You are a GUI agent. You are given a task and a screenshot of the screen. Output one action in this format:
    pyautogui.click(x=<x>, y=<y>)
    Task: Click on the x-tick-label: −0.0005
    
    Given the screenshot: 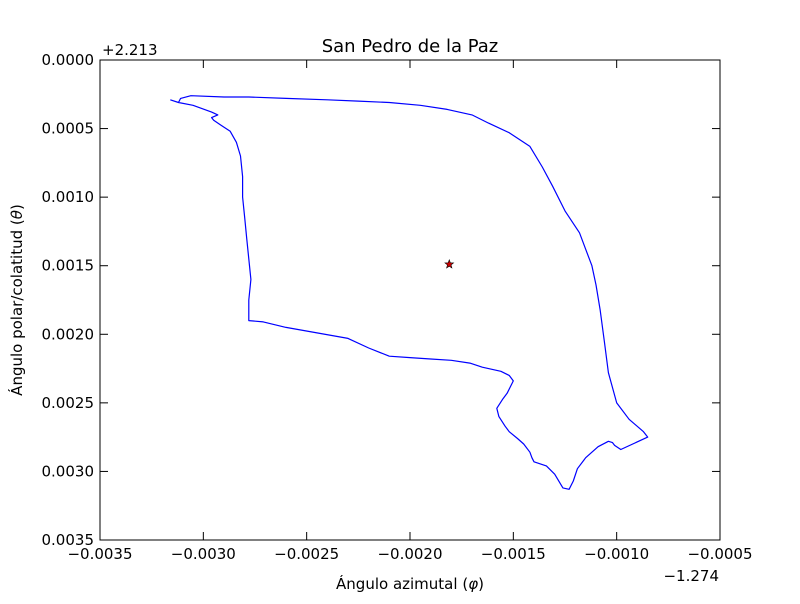 What is the action you would take?
    pyautogui.click(x=719, y=554)
    